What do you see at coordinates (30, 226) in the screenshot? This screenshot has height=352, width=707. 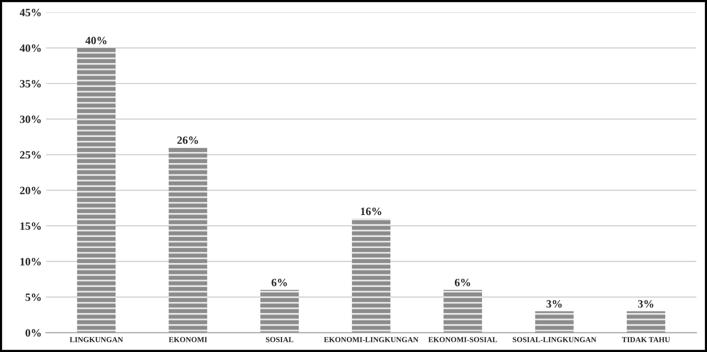 I see `y-tick-label: 15%` at bounding box center [30, 226].